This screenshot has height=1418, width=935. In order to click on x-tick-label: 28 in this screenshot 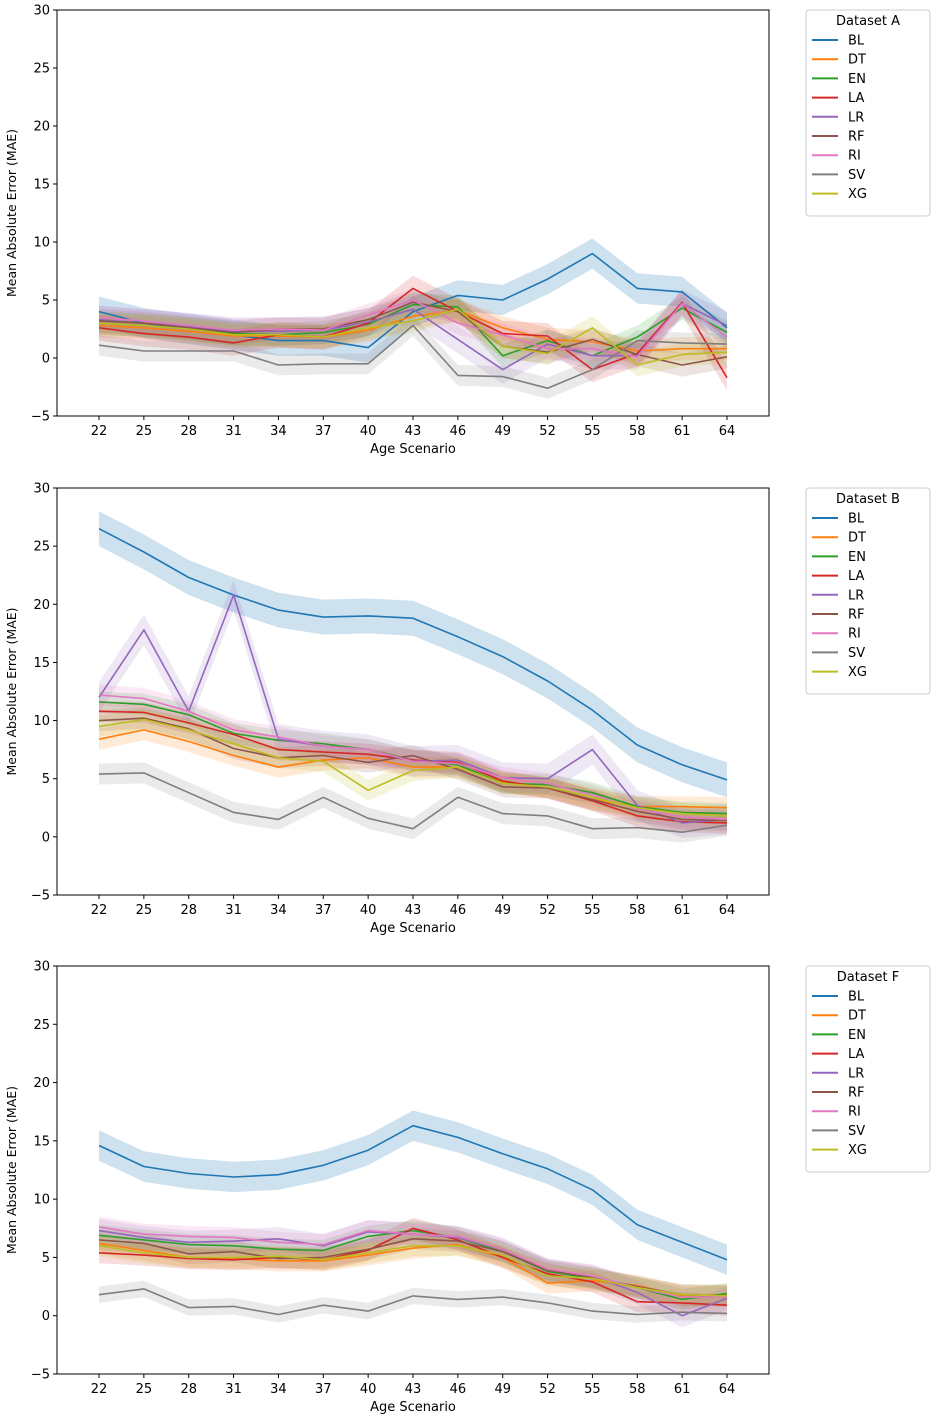, I will do `click(188, 431)`.